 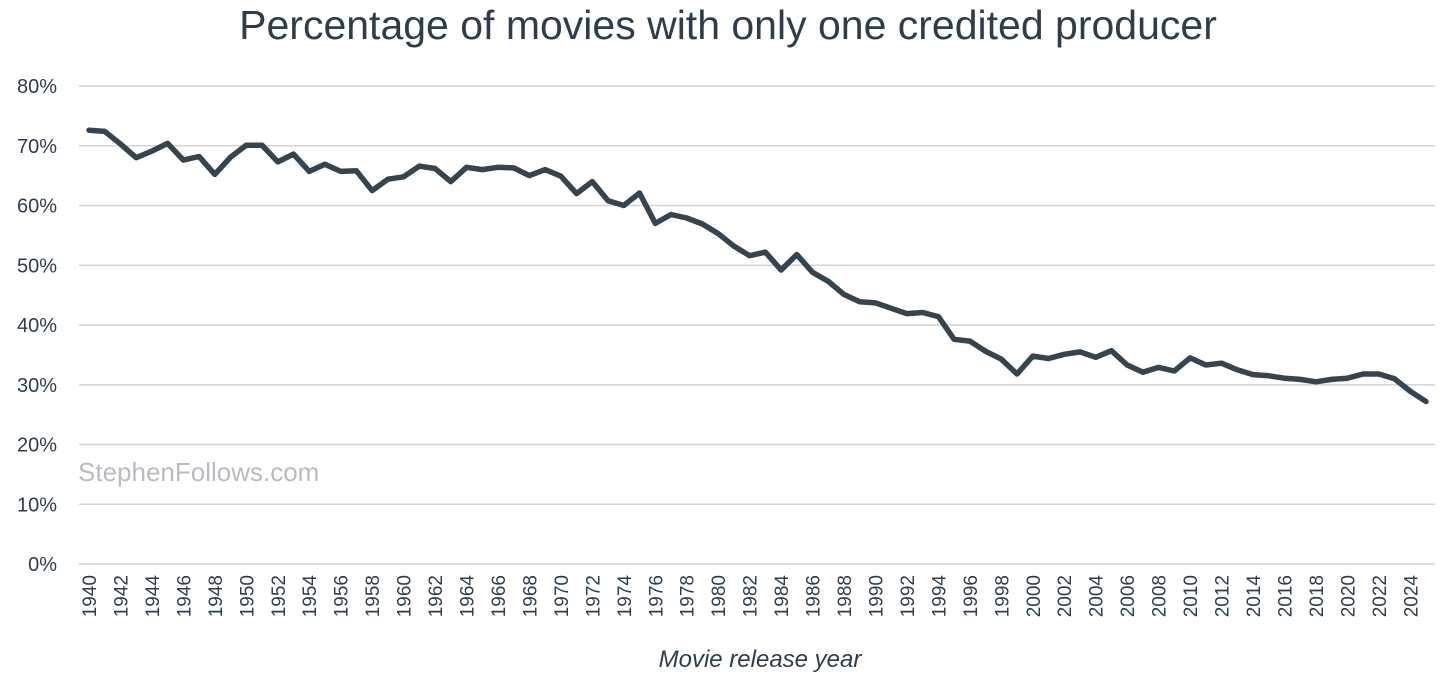 What do you see at coordinates (216, 596) in the screenshot?
I see `x-tick-label: 1948` at bounding box center [216, 596].